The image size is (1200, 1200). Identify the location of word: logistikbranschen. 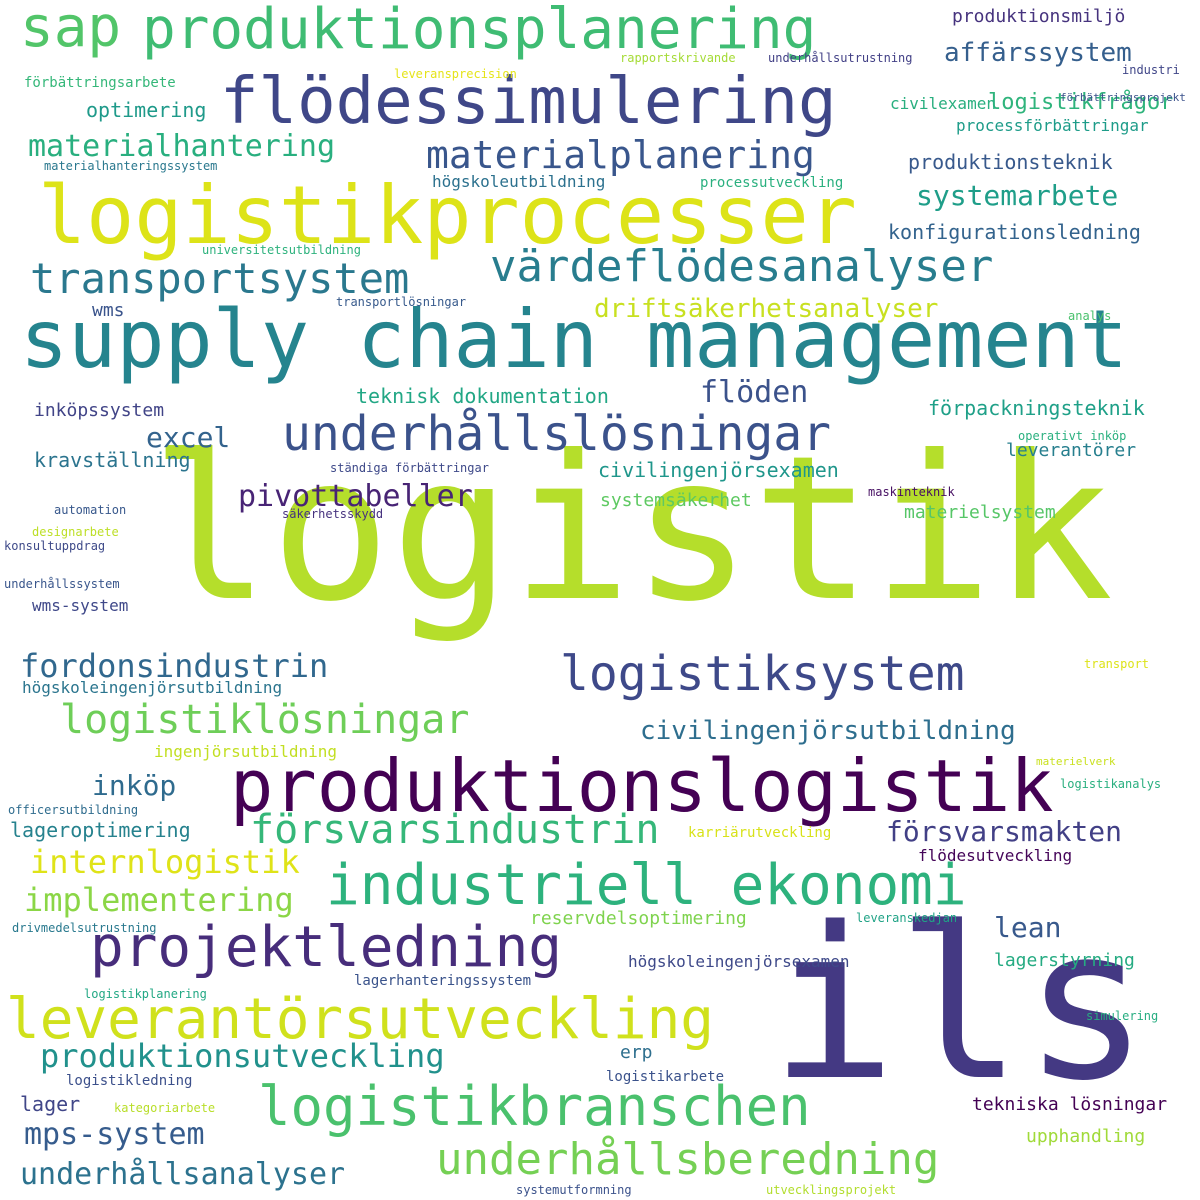
(534, 1106).